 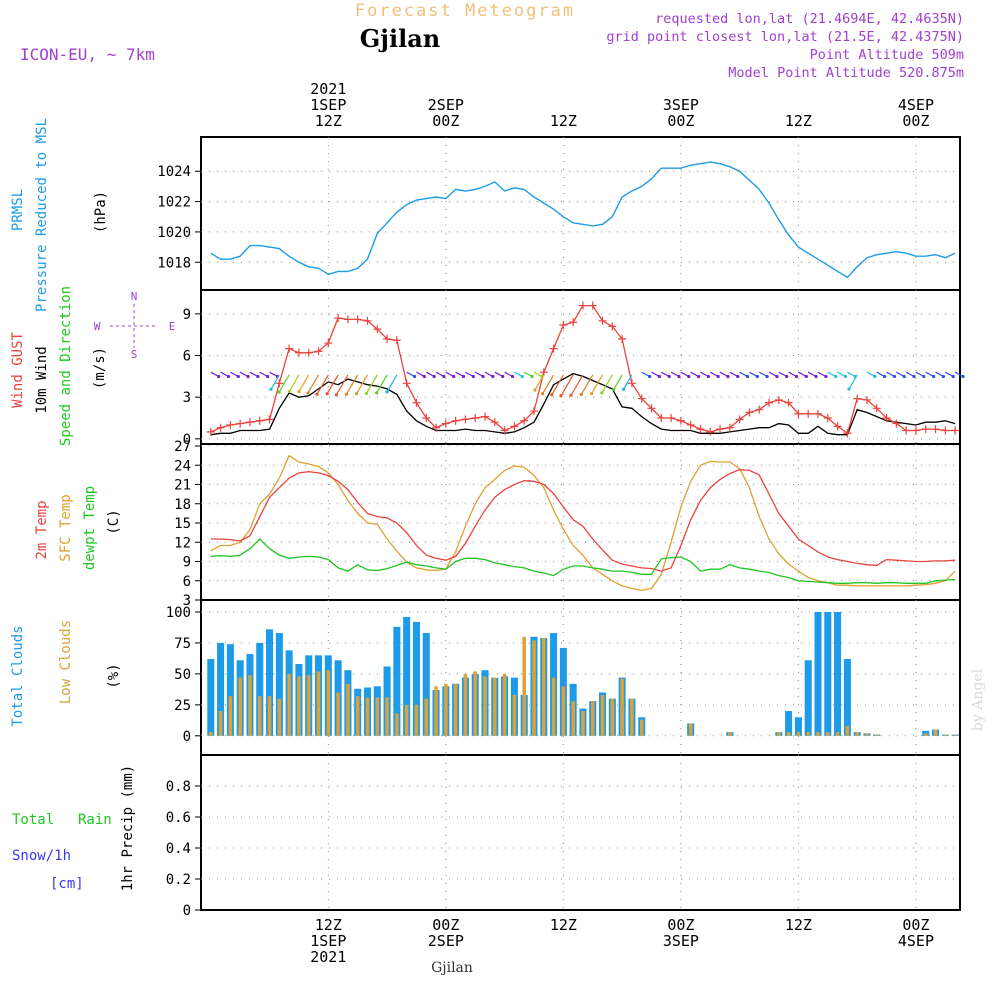 I want to click on point-altitude: Point Altitude 509m, so click(x=887, y=55).